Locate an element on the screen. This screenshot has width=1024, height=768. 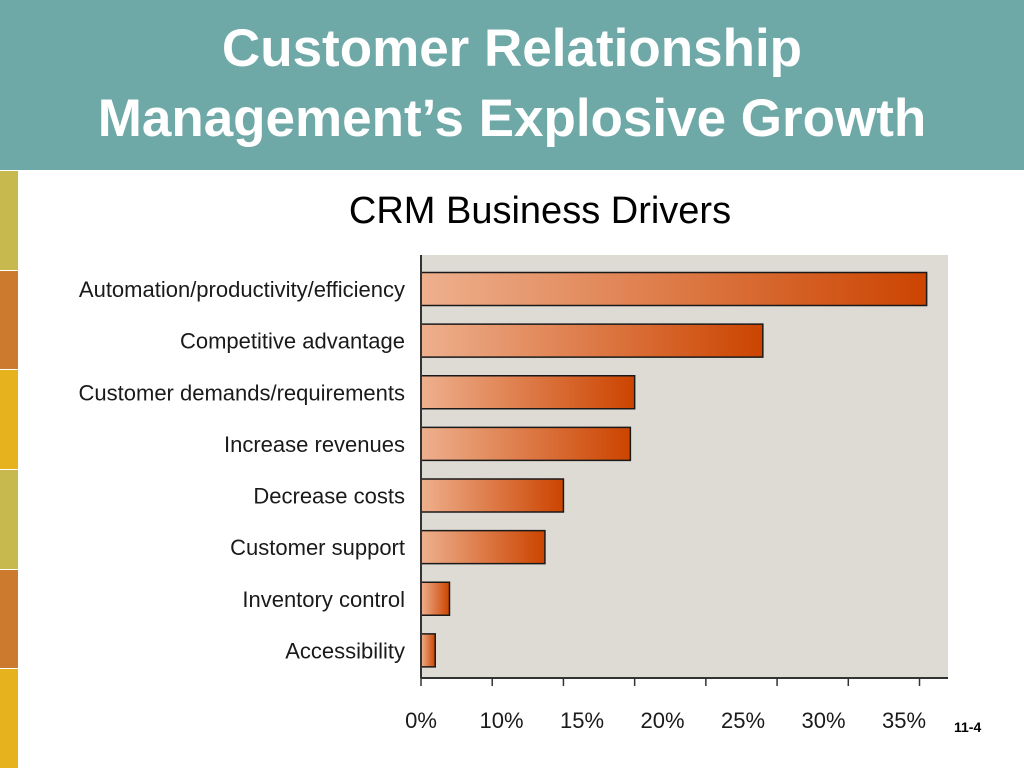
category-label: Inventory control is located at coordinates (323, 599).